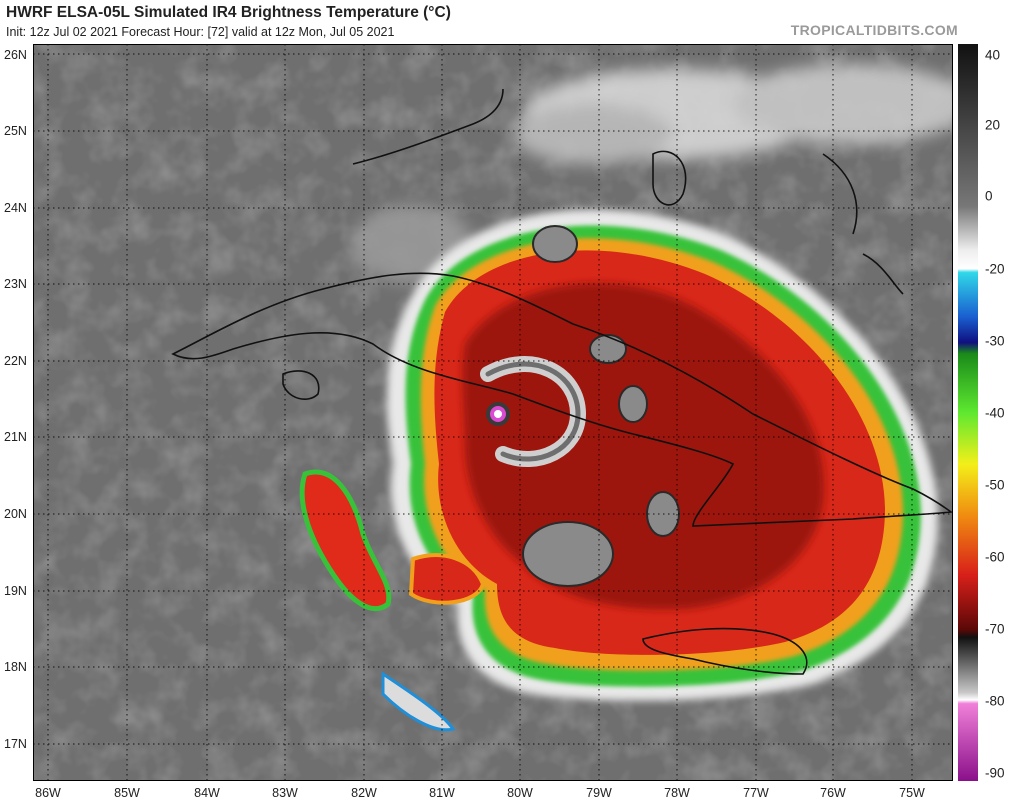 The image size is (1010, 800). Describe the element at coordinates (15, 437) in the screenshot. I see `lat-label: 21N` at that location.